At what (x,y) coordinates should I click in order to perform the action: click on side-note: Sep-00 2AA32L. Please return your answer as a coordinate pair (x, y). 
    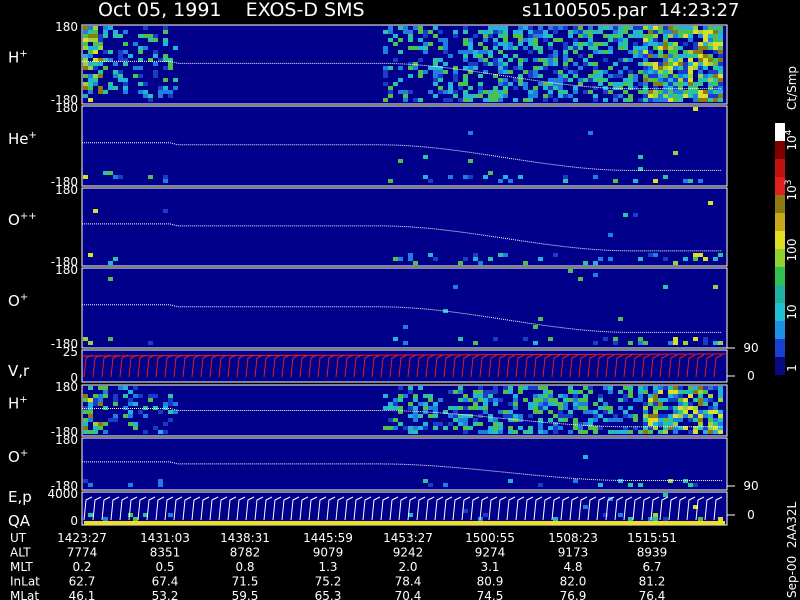
    Looking at the image, I should click on (792, 549).